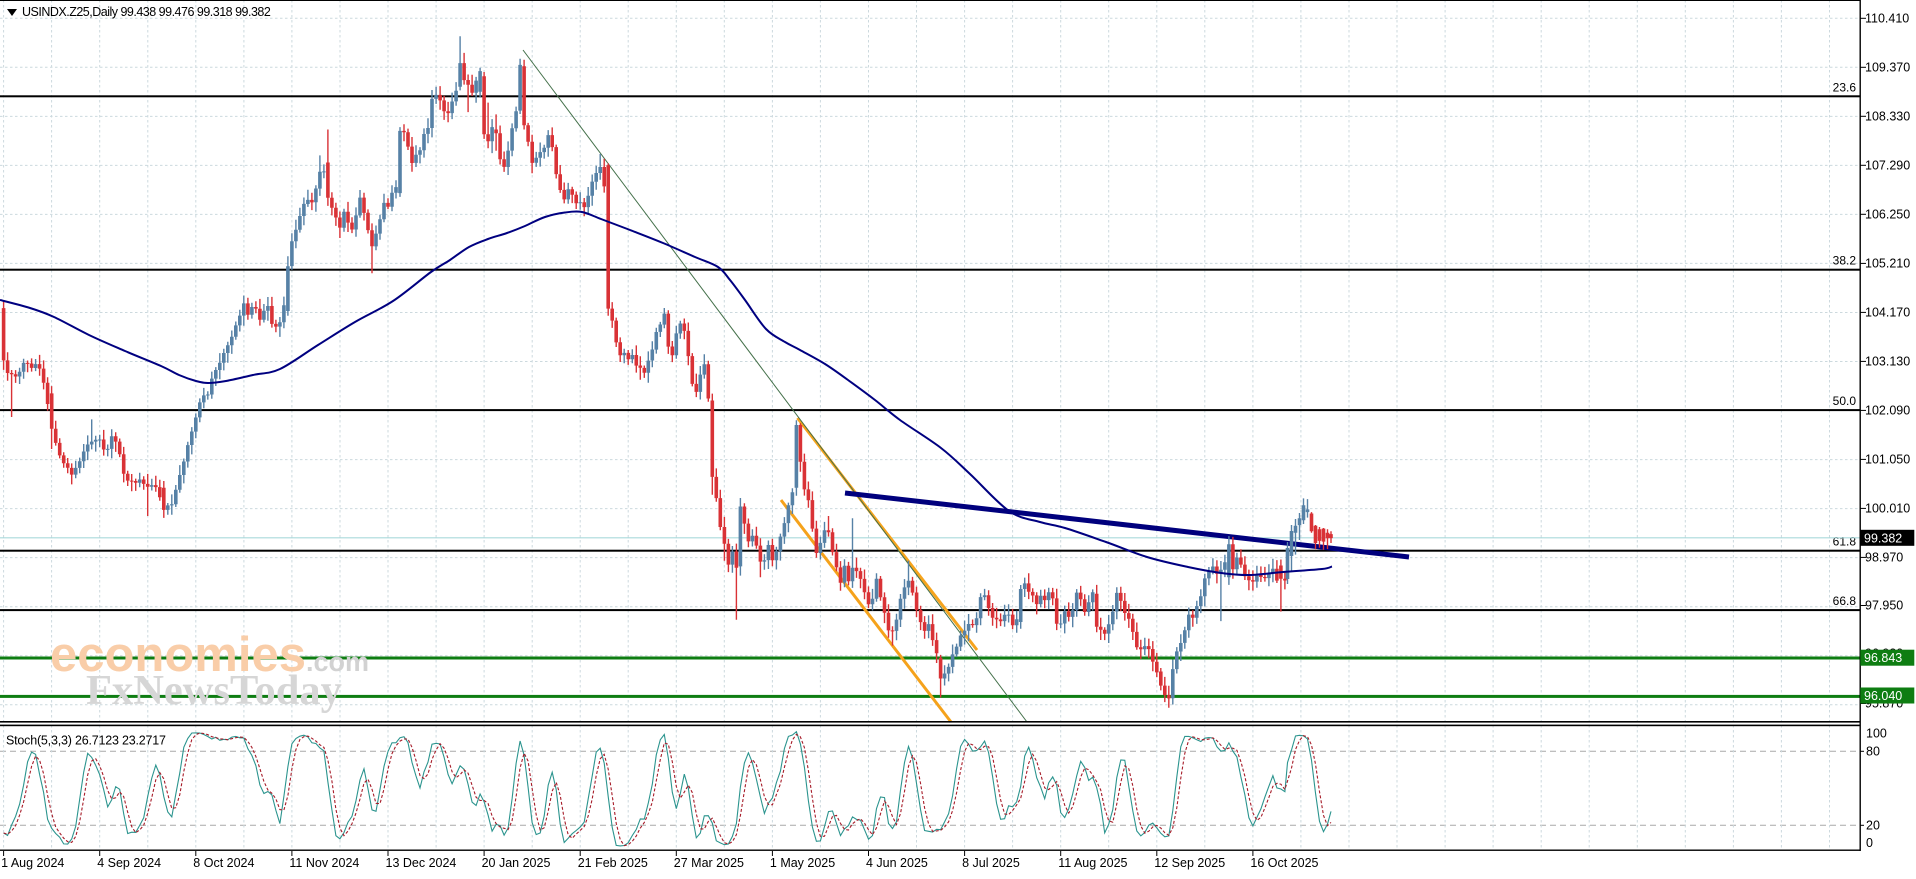  Describe the element at coordinates (802, 863) in the screenshot. I see `svg-text: 1 May 2025` at that location.